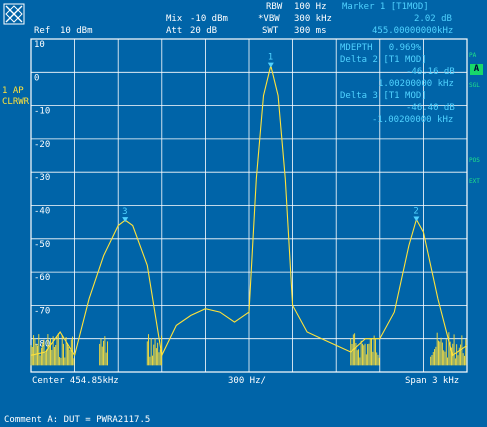 Image resolution: width=487 pixels, height=427 pixels. What do you see at coordinates (42, 178) in the screenshot?
I see `y-tick-label: -30` at bounding box center [42, 178].